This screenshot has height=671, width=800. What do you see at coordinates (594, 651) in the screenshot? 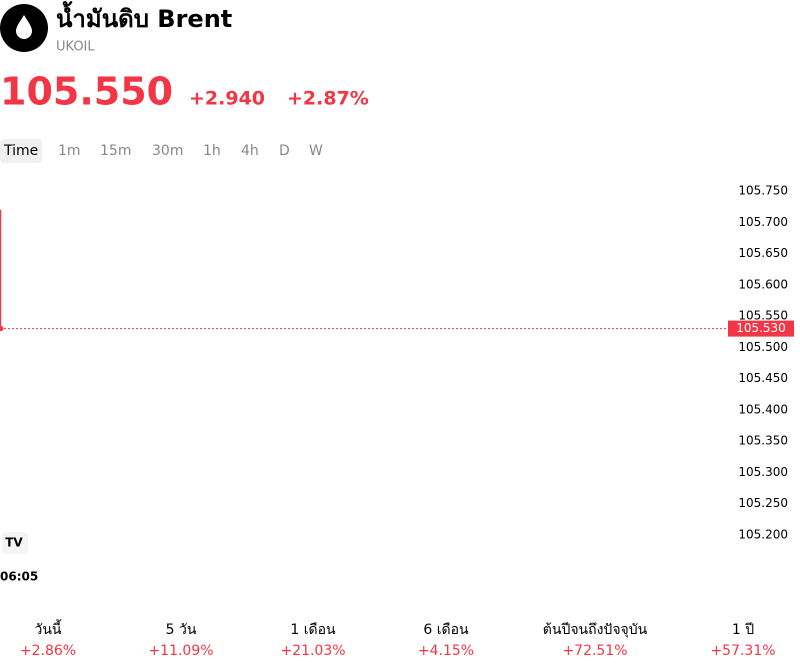
I see `perf-value: +72.51%` at bounding box center [594, 651].